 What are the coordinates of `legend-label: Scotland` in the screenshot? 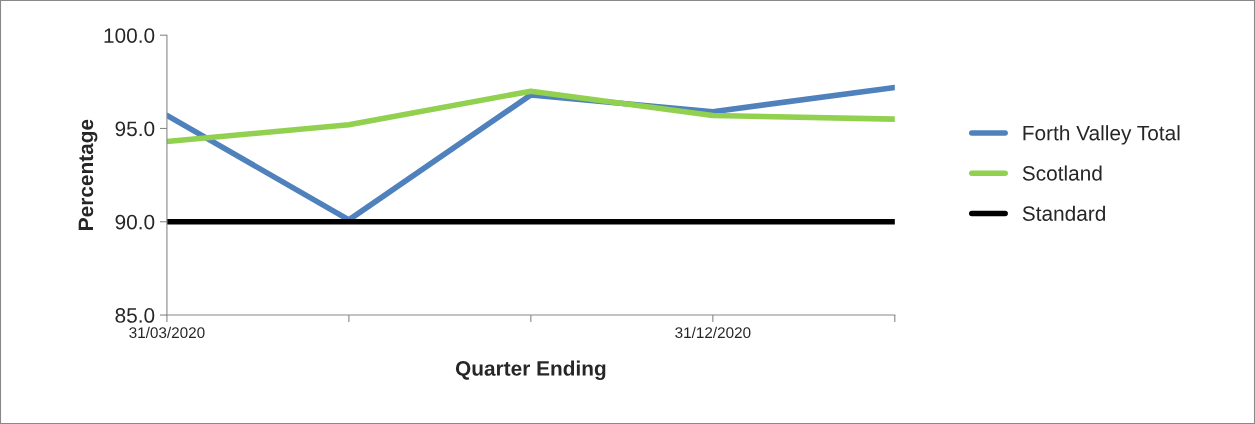 It's located at (1062, 173).